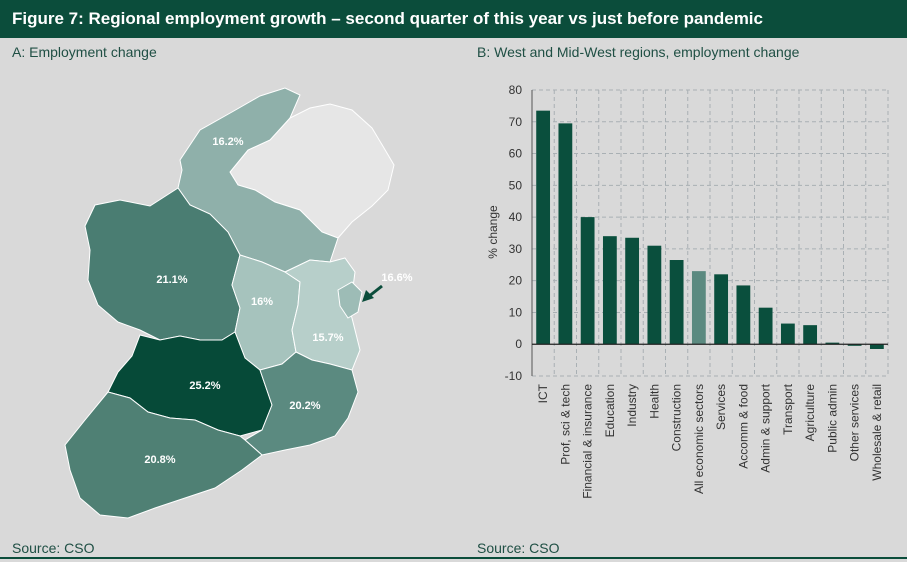  Describe the element at coordinates (810, 413) in the screenshot. I see `category-label: Agriculture` at that location.